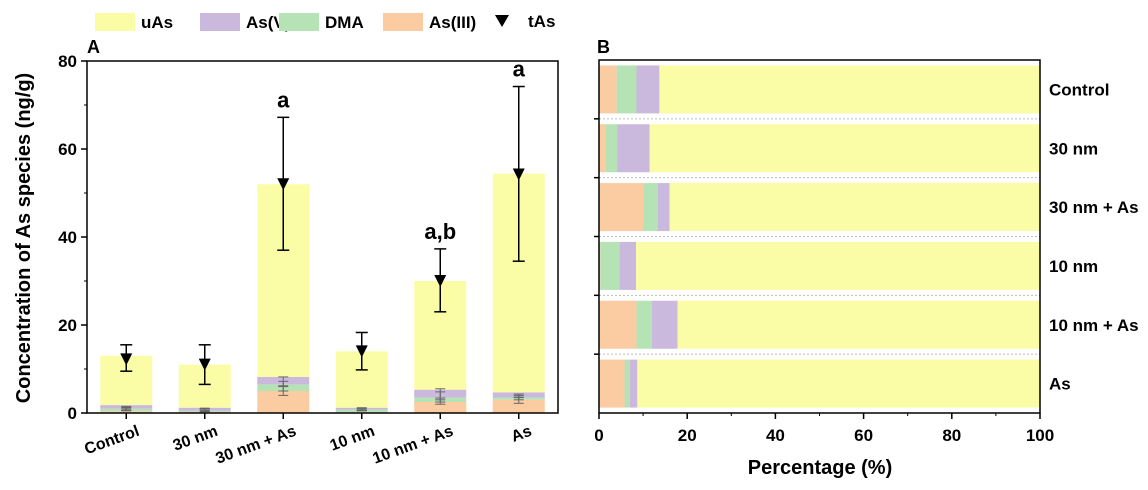 The image size is (1148, 490). What do you see at coordinates (820, 468) in the screenshot?
I see `x-axis-title: Percentage (%)` at bounding box center [820, 468].